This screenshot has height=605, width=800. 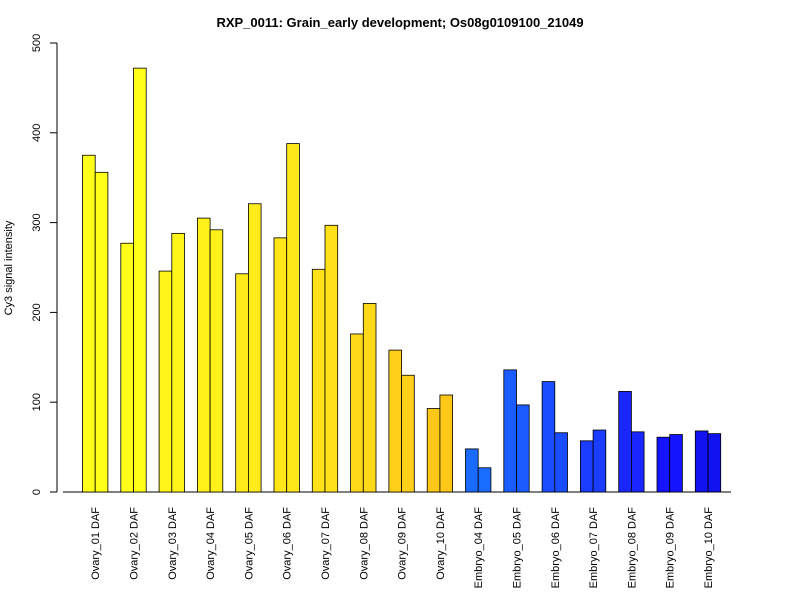 What do you see at coordinates (173, 543) in the screenshot?
I see `x-tick-label: Ovary_03 DAF` at bounding box center [173, 543].